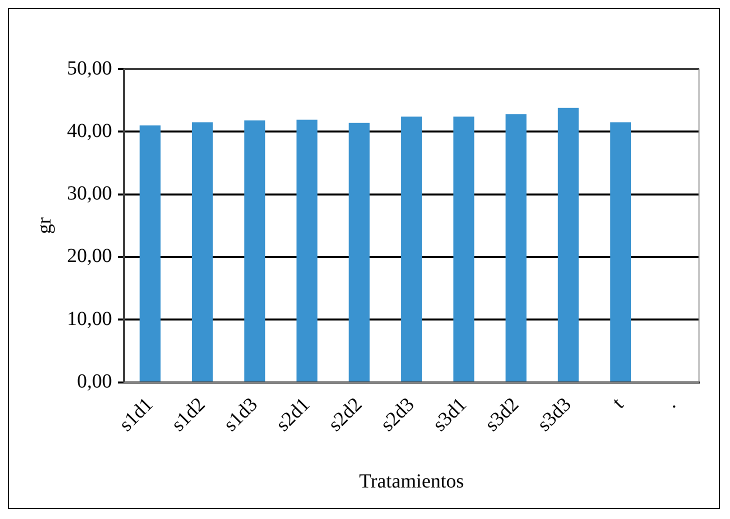 This screenshot has height=519, width=730. Describe the element at coordinates (397, 414) in the screenshot. I see `x-tick-label: s2d3` at that location.